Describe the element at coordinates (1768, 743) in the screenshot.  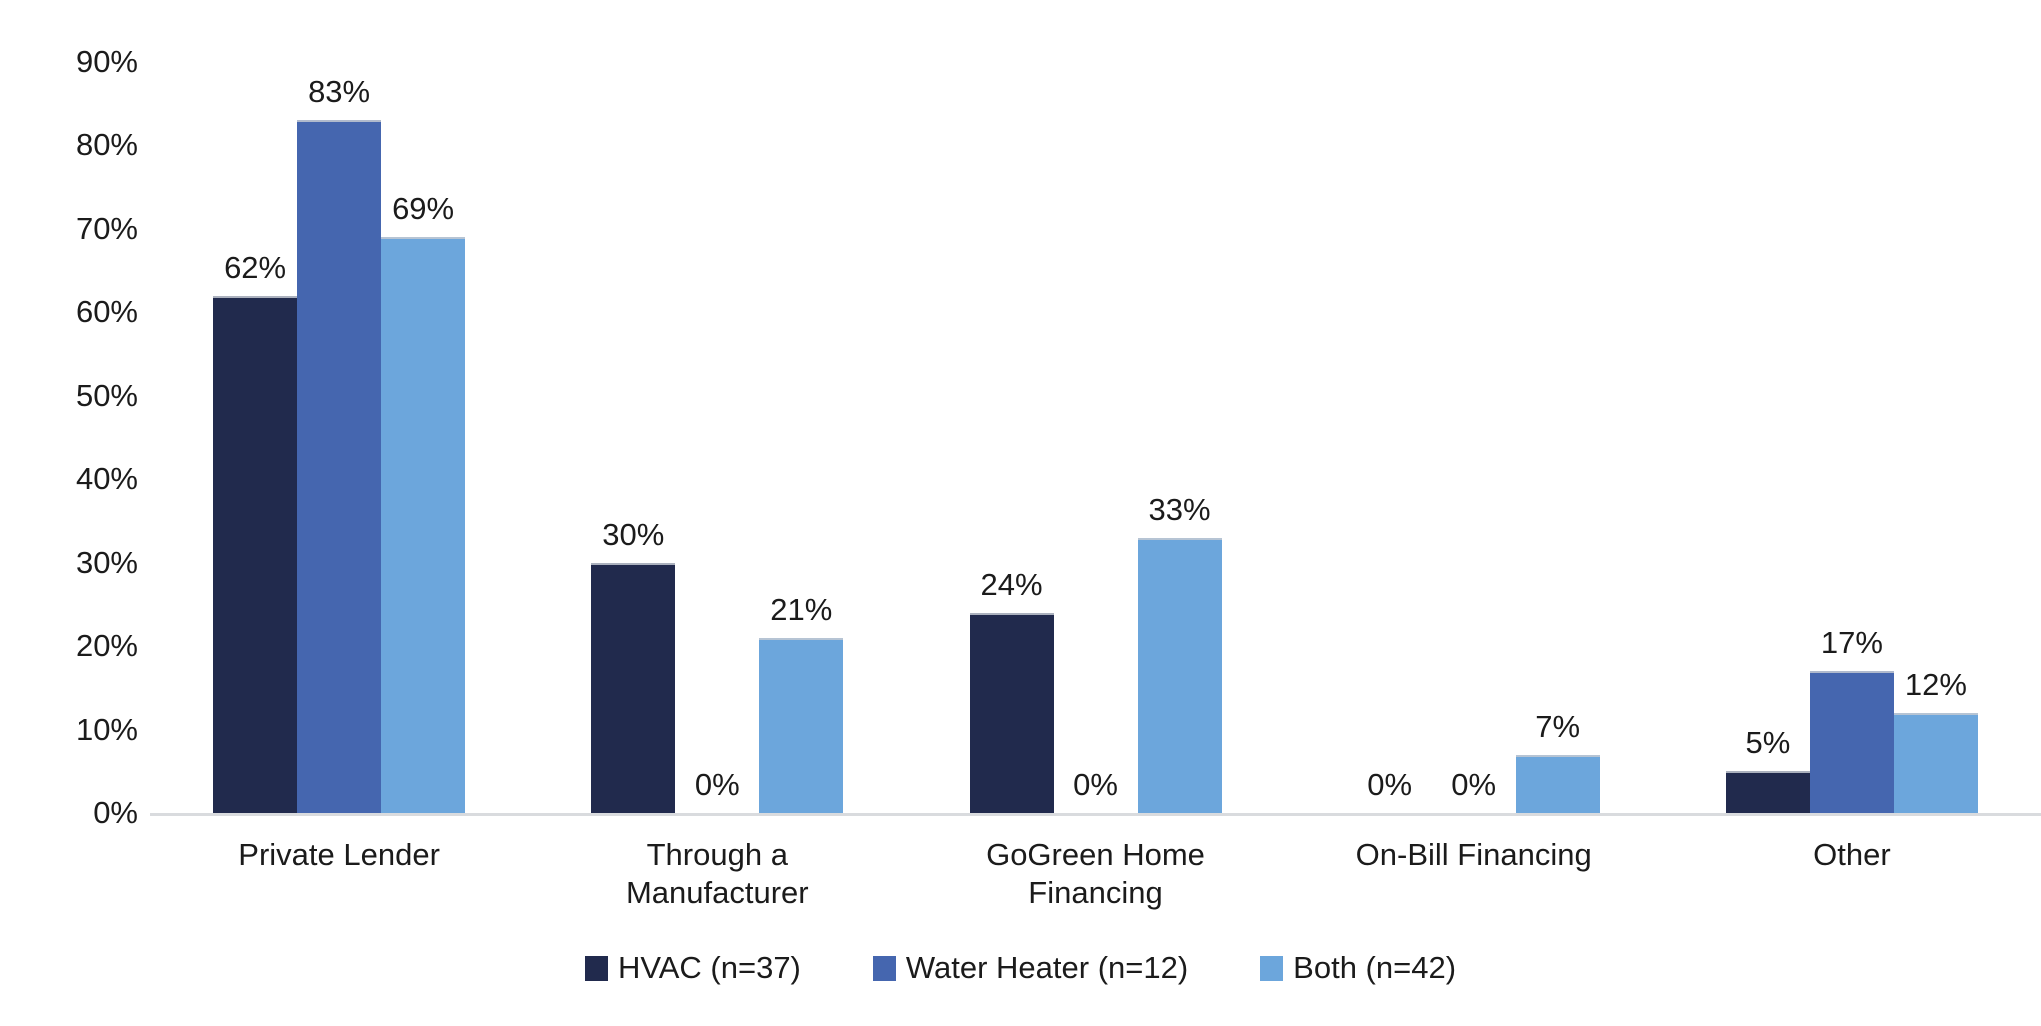
I see `bar-value-label: 5%` at that location.